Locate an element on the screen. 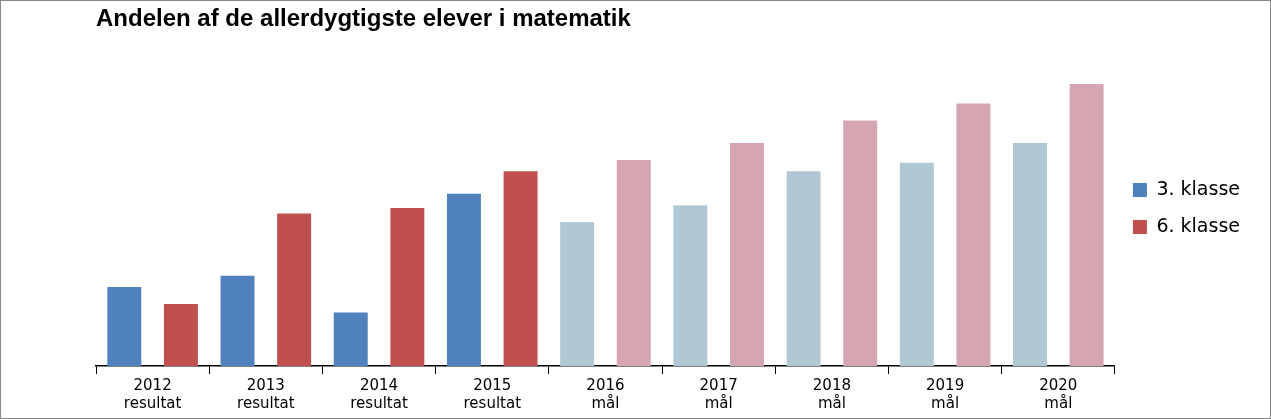 This screenshot has height=419, width=1271. x-tick-label: 2012 resultat is located at coordinates (152, 393).